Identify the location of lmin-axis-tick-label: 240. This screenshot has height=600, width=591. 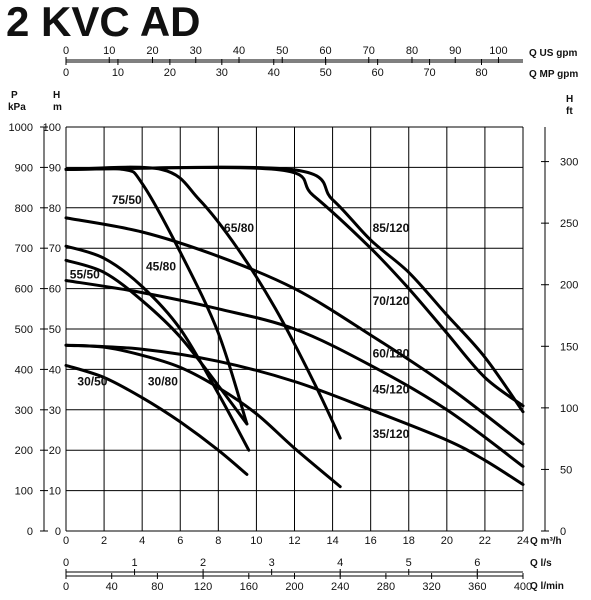
(340, 587).